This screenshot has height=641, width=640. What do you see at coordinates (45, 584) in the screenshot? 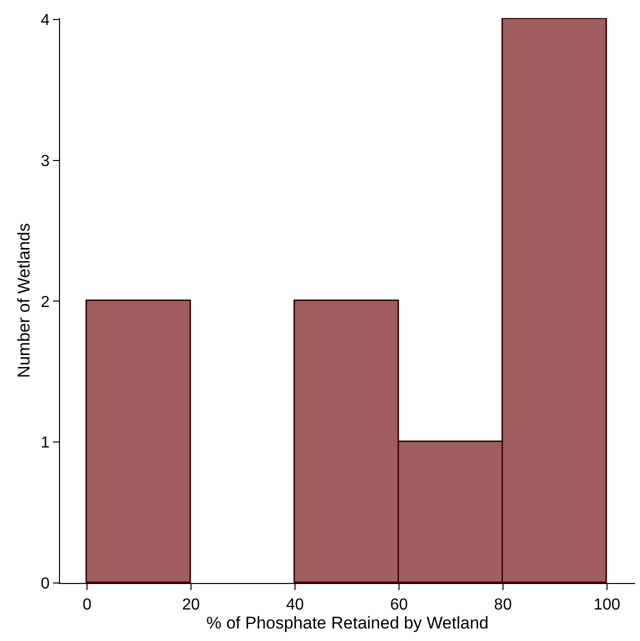
I see `y-tick-label: 0` at bounding box center [45, 584].